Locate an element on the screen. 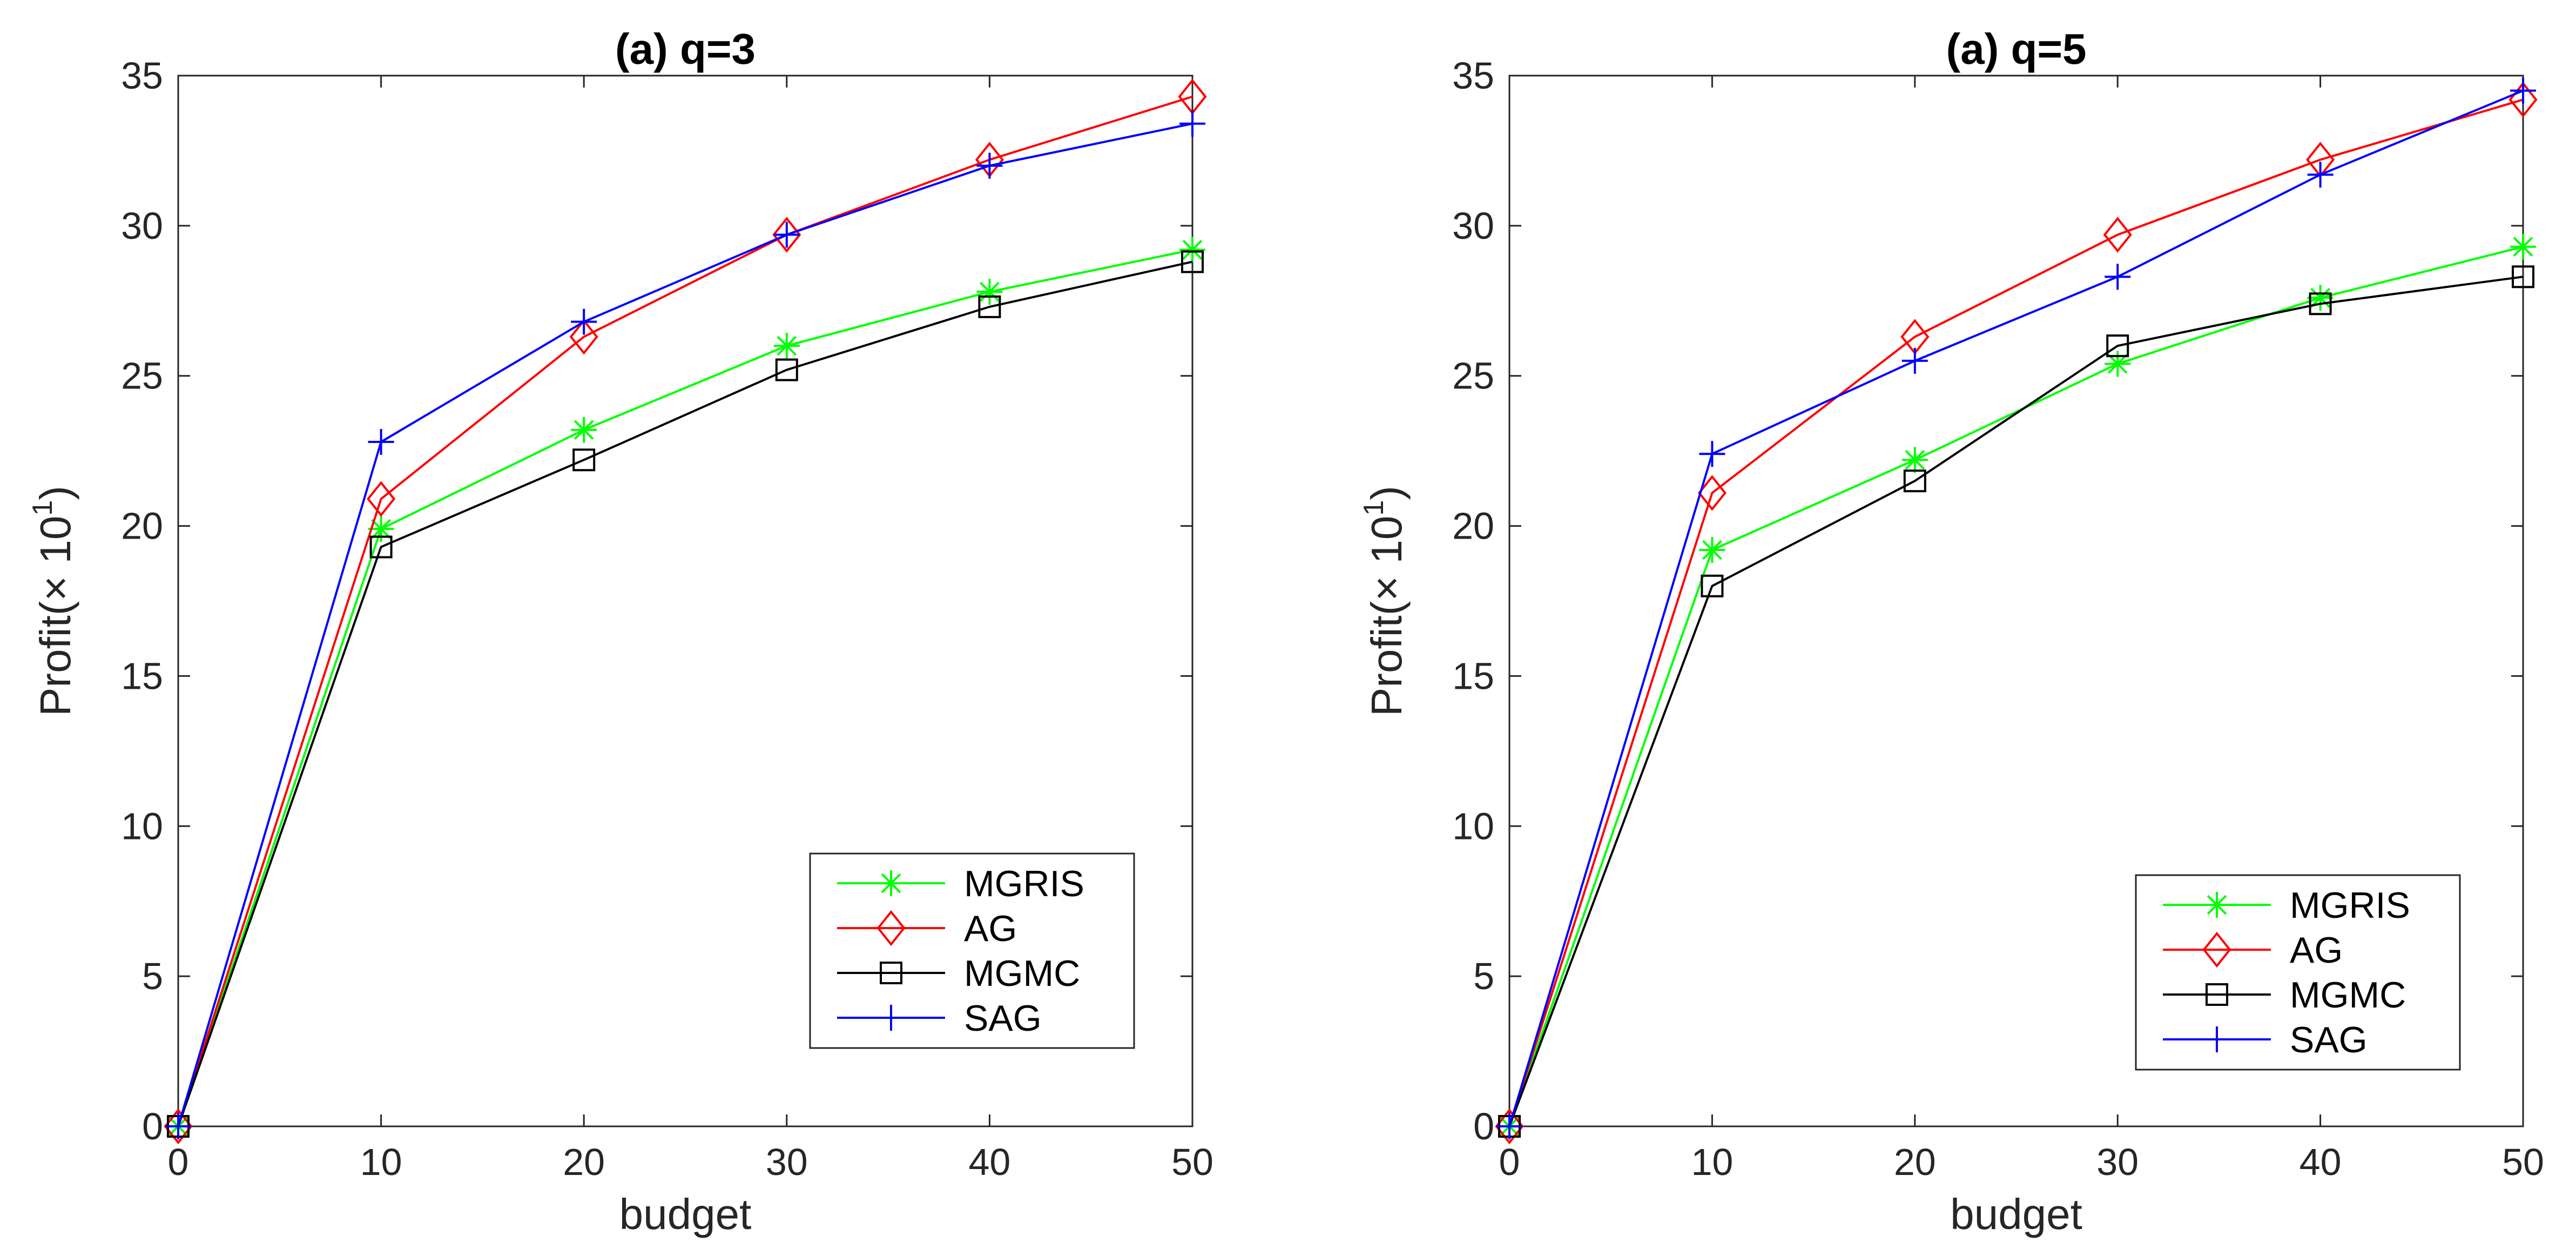  y-tick-label: 25 is located at coordinates (142, 376).